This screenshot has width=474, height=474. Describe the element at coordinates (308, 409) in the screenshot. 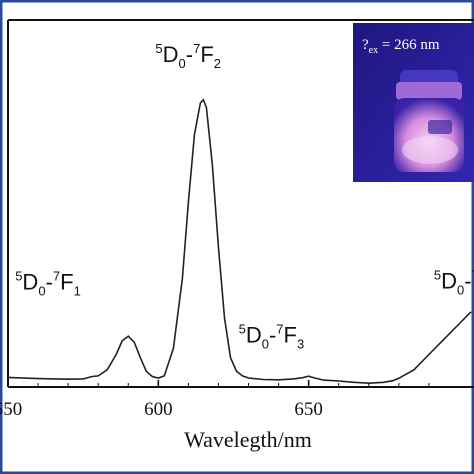

I see `x-tick-label: 650` at that location.